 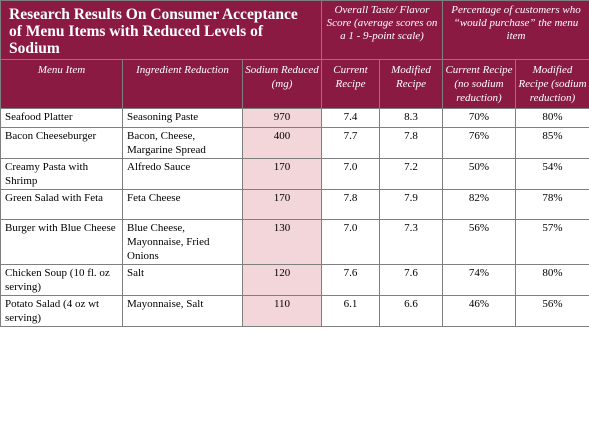 What do you see at coordinates (479, 280) in the screenshot?
I see `purchase-current-cell: 74%` at bounding box center [479, 280].